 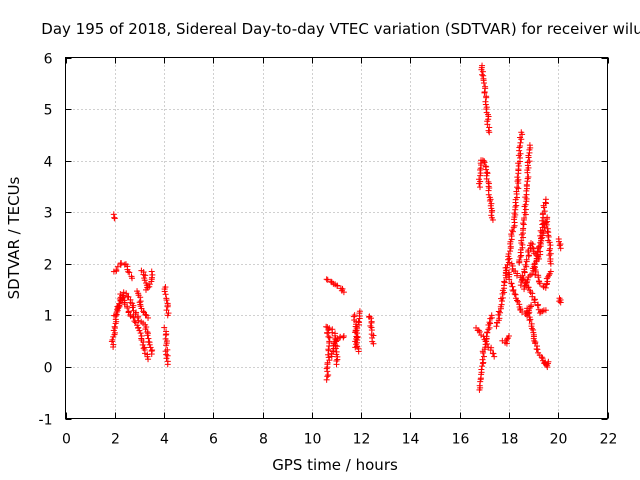 What do you see at coordinates (48, 111) in the screenshot?
I see `y-tick-label: 5` at bounding box center [48, 111].